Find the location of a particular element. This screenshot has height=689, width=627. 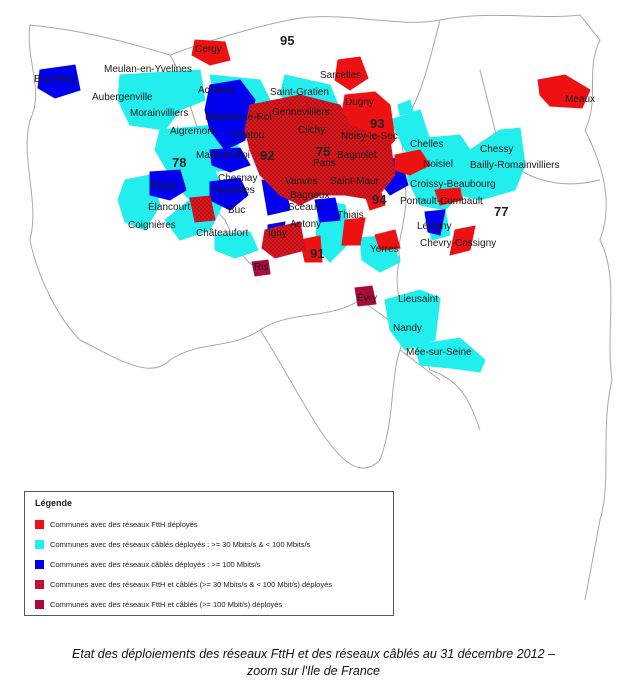

commune-label: Achères is located at coordinates (216, 90).